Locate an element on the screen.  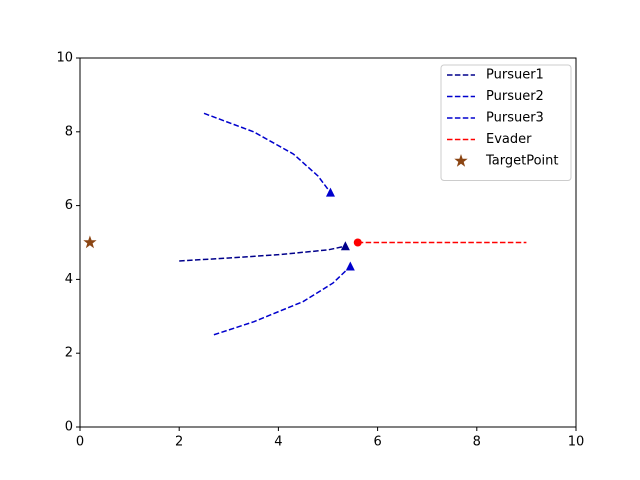
legend-label: Pursuer2 is located at coordinates (515, 96).